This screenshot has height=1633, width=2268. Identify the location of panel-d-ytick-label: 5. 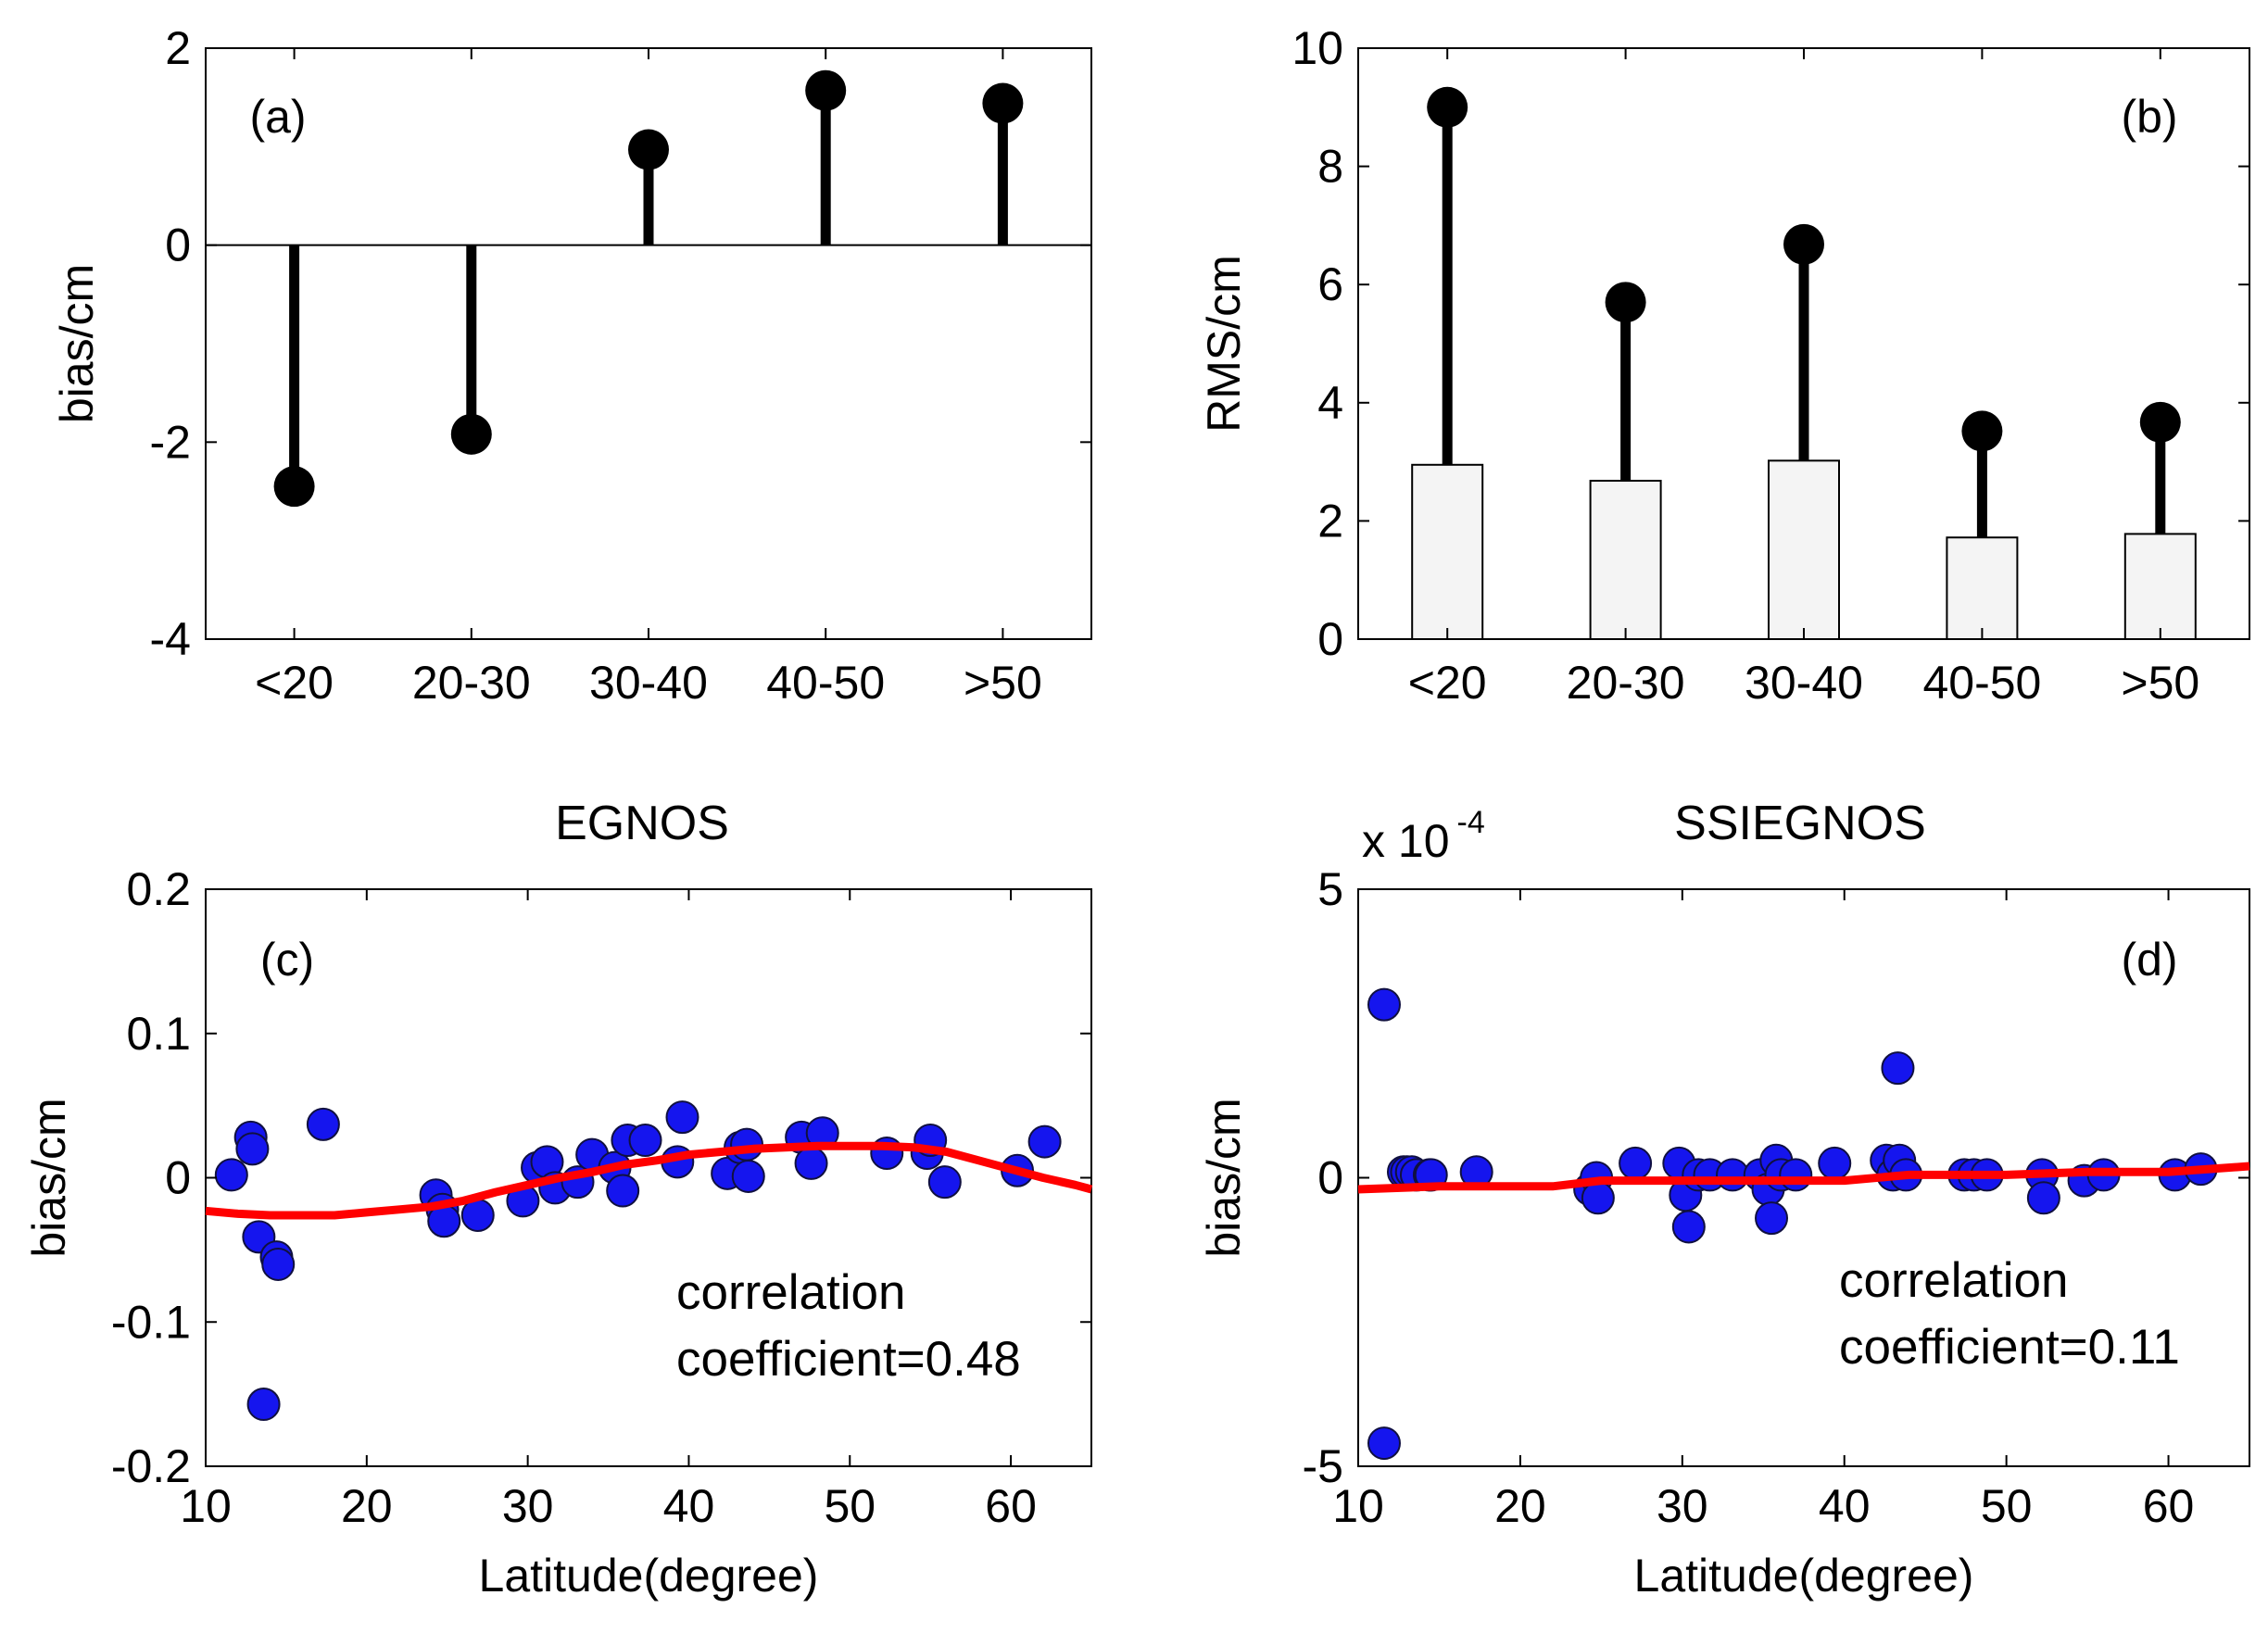
(1330, 889).